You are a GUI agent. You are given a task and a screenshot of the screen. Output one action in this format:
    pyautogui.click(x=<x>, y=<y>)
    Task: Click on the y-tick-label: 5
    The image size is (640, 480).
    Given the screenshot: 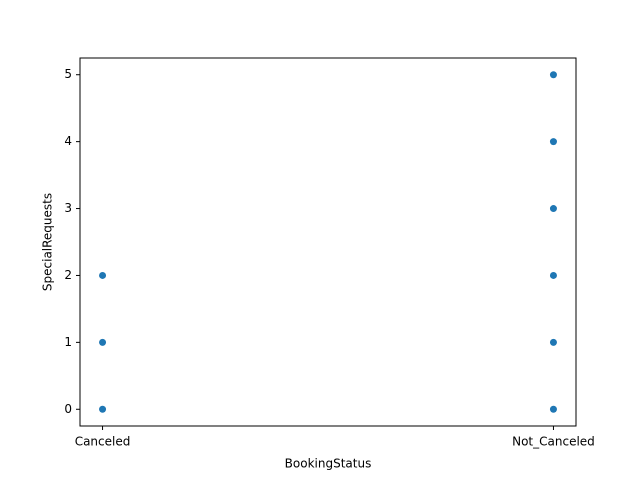 What is the action you would take?
    pyautogui.click(x=68, y=74)
    